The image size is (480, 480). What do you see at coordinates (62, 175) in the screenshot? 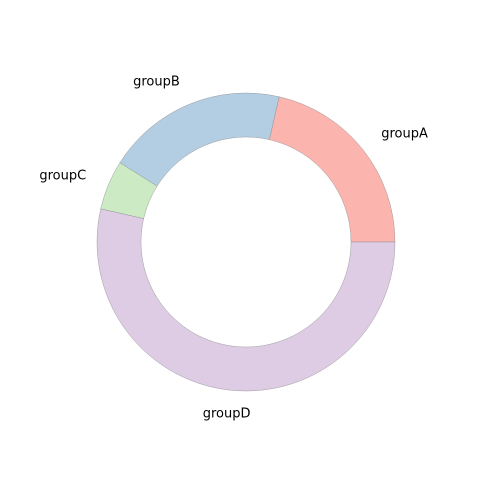
I see `slice-label-groupC: groupC` at bounding box center [62, 175].